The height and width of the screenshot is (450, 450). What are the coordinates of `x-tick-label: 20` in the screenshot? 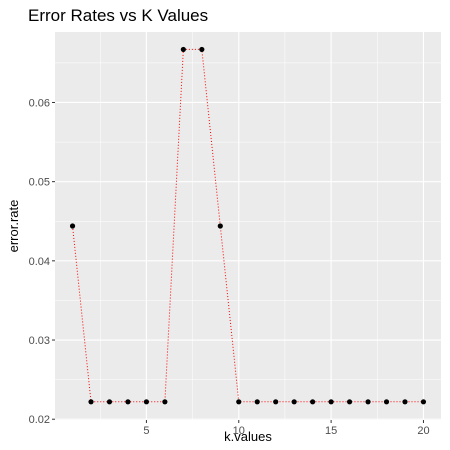 It's located at (423, 431).